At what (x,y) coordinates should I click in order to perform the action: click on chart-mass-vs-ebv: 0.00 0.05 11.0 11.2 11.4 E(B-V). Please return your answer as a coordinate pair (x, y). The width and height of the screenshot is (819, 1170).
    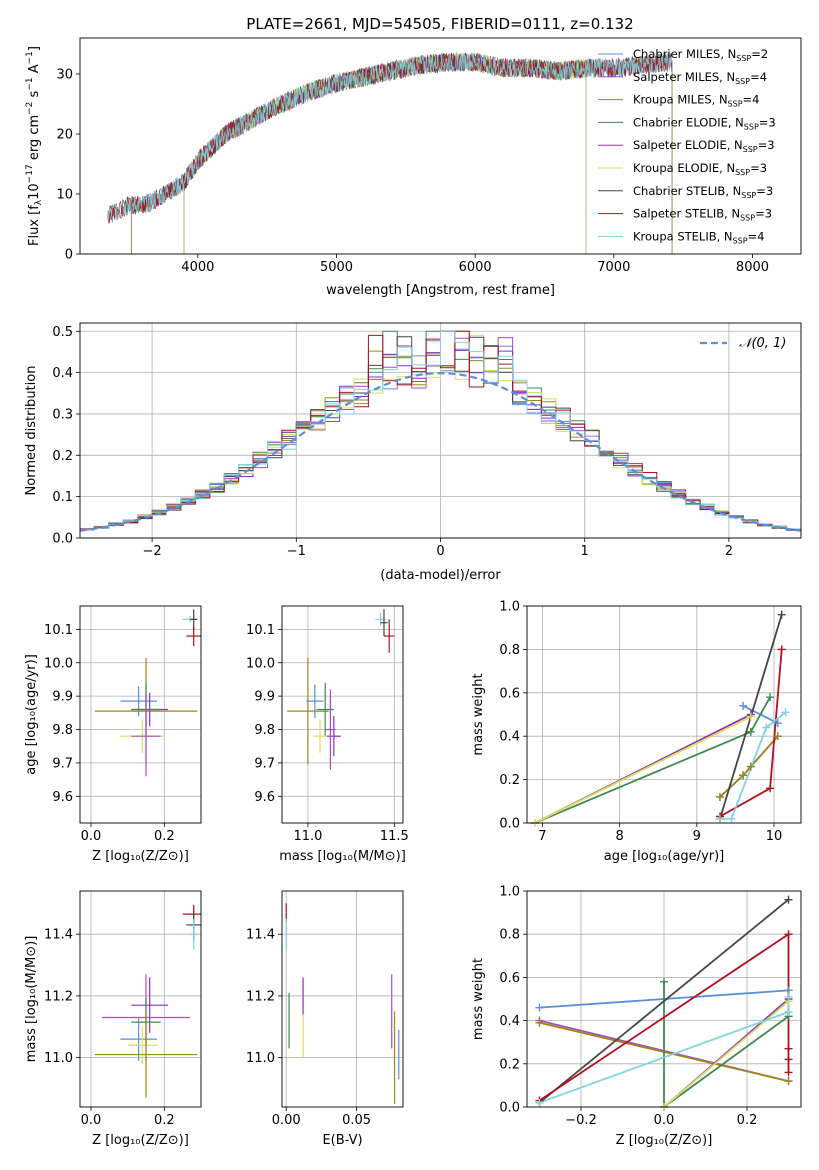
    Looking at the image, I should click on (325, 1019).